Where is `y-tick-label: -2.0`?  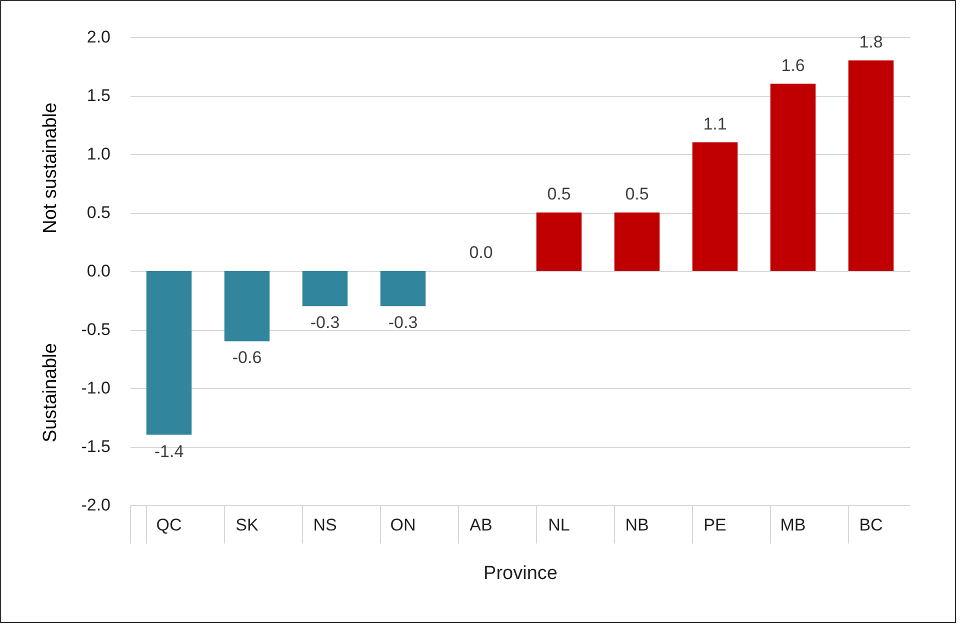 y-tick-label: -2.0 is located at coordinates (95, 505).